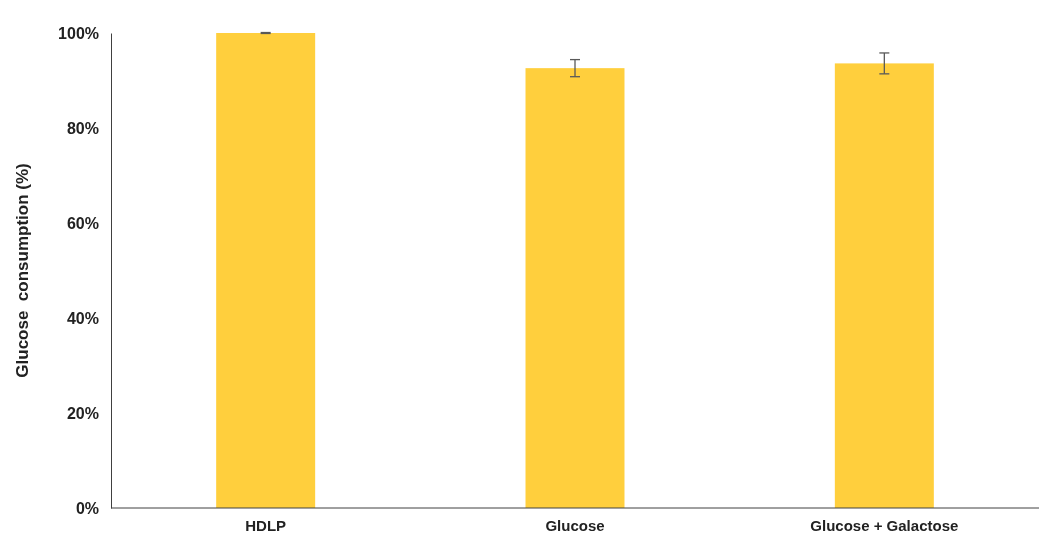  I want to click on y-tick-label: 20%, so click(82, 413).